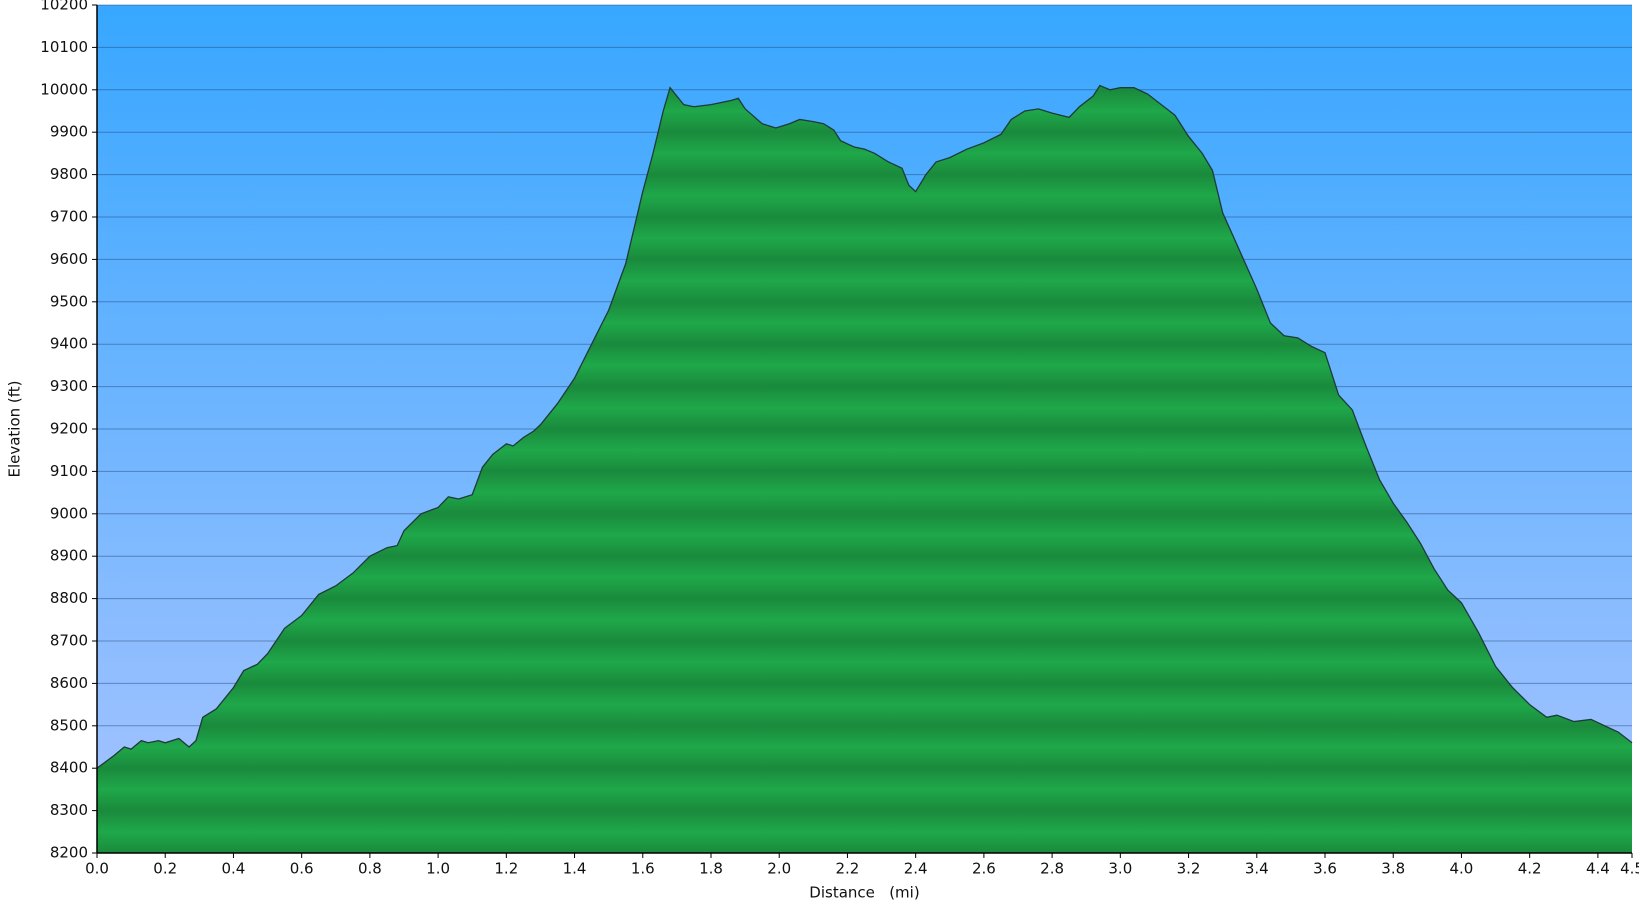 This screenshot has width=1639, height=914. Describe the element at coordinates (69, 853) in the screenshot. I see `y-tick-label: 8200` at that location.